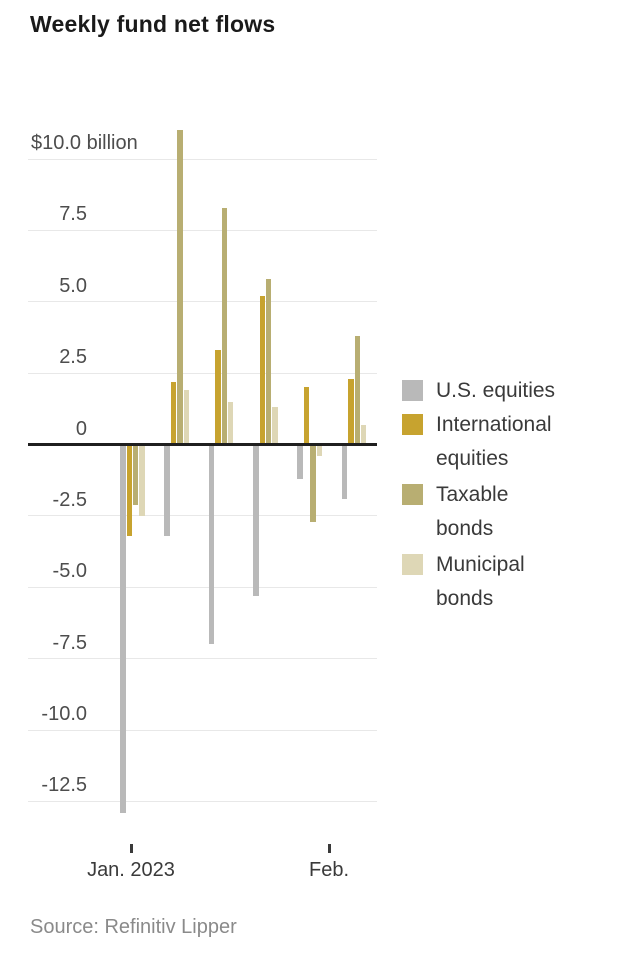 This screenshot has height=968, width=626. I want to click on gridline-y--7.5, so click(202, 659).